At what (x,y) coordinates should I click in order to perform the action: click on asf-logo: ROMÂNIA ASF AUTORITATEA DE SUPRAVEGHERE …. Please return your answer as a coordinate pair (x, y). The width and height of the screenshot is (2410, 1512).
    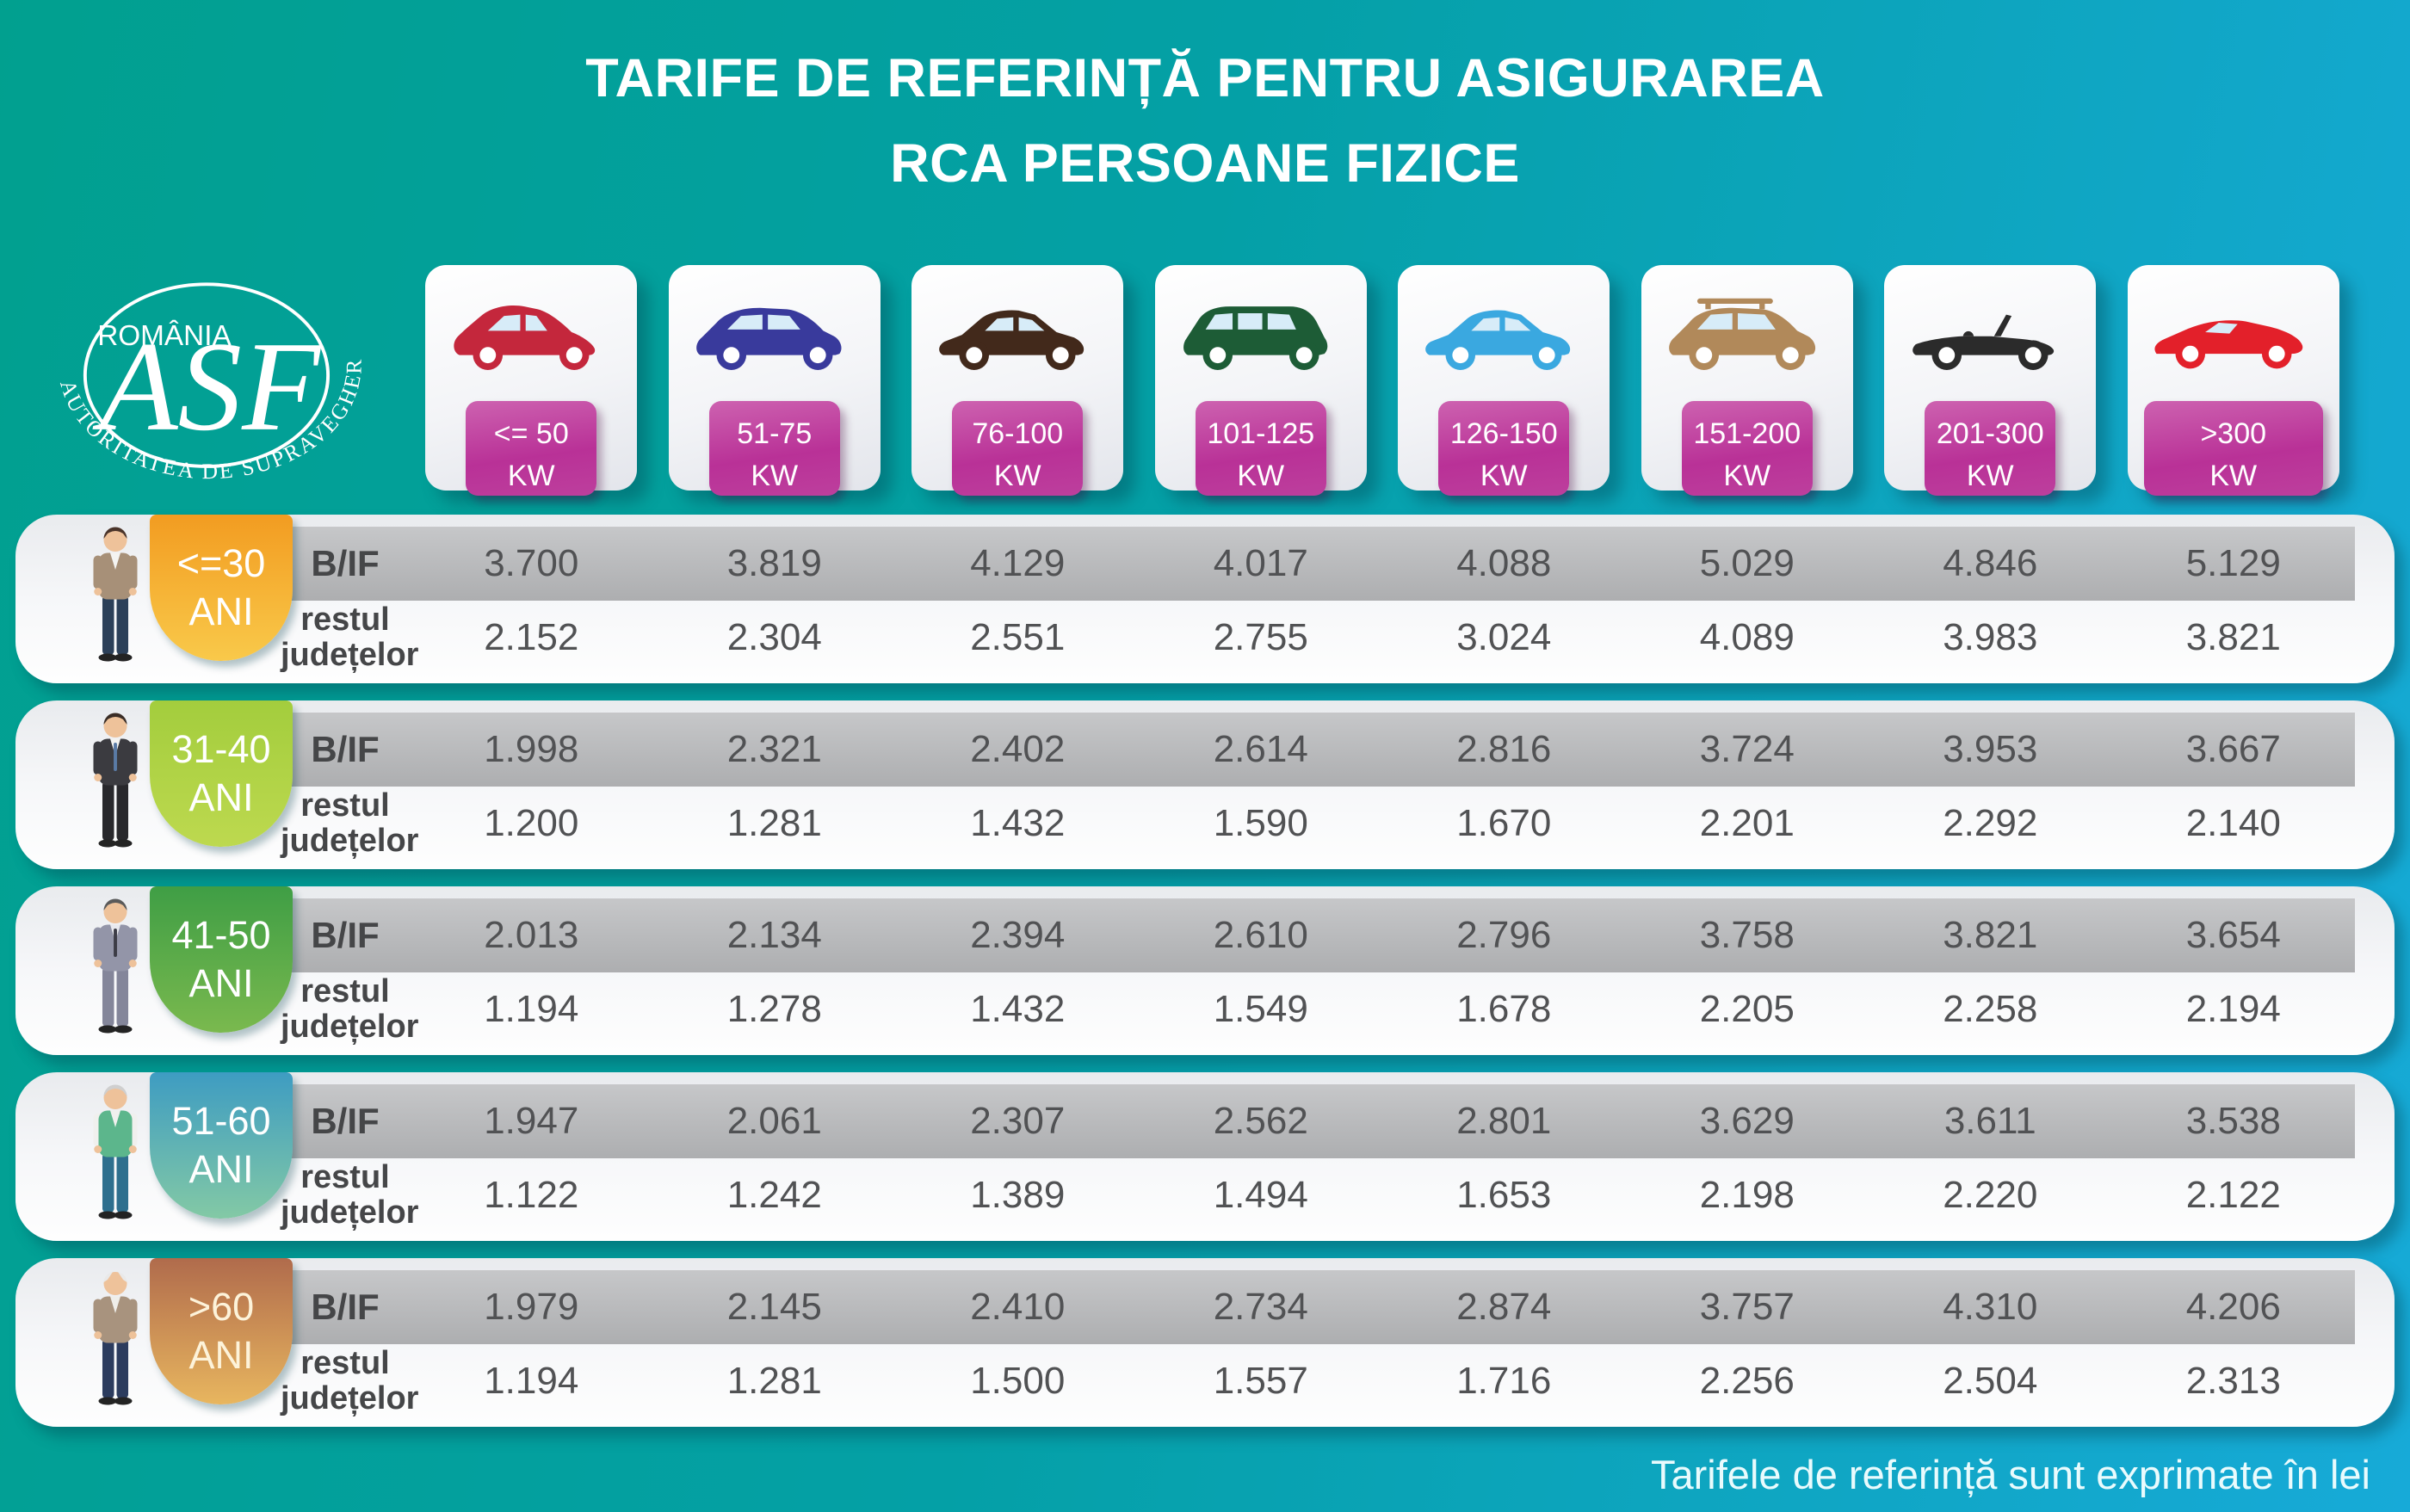
    Looking at the image, I should click on (201, 371).